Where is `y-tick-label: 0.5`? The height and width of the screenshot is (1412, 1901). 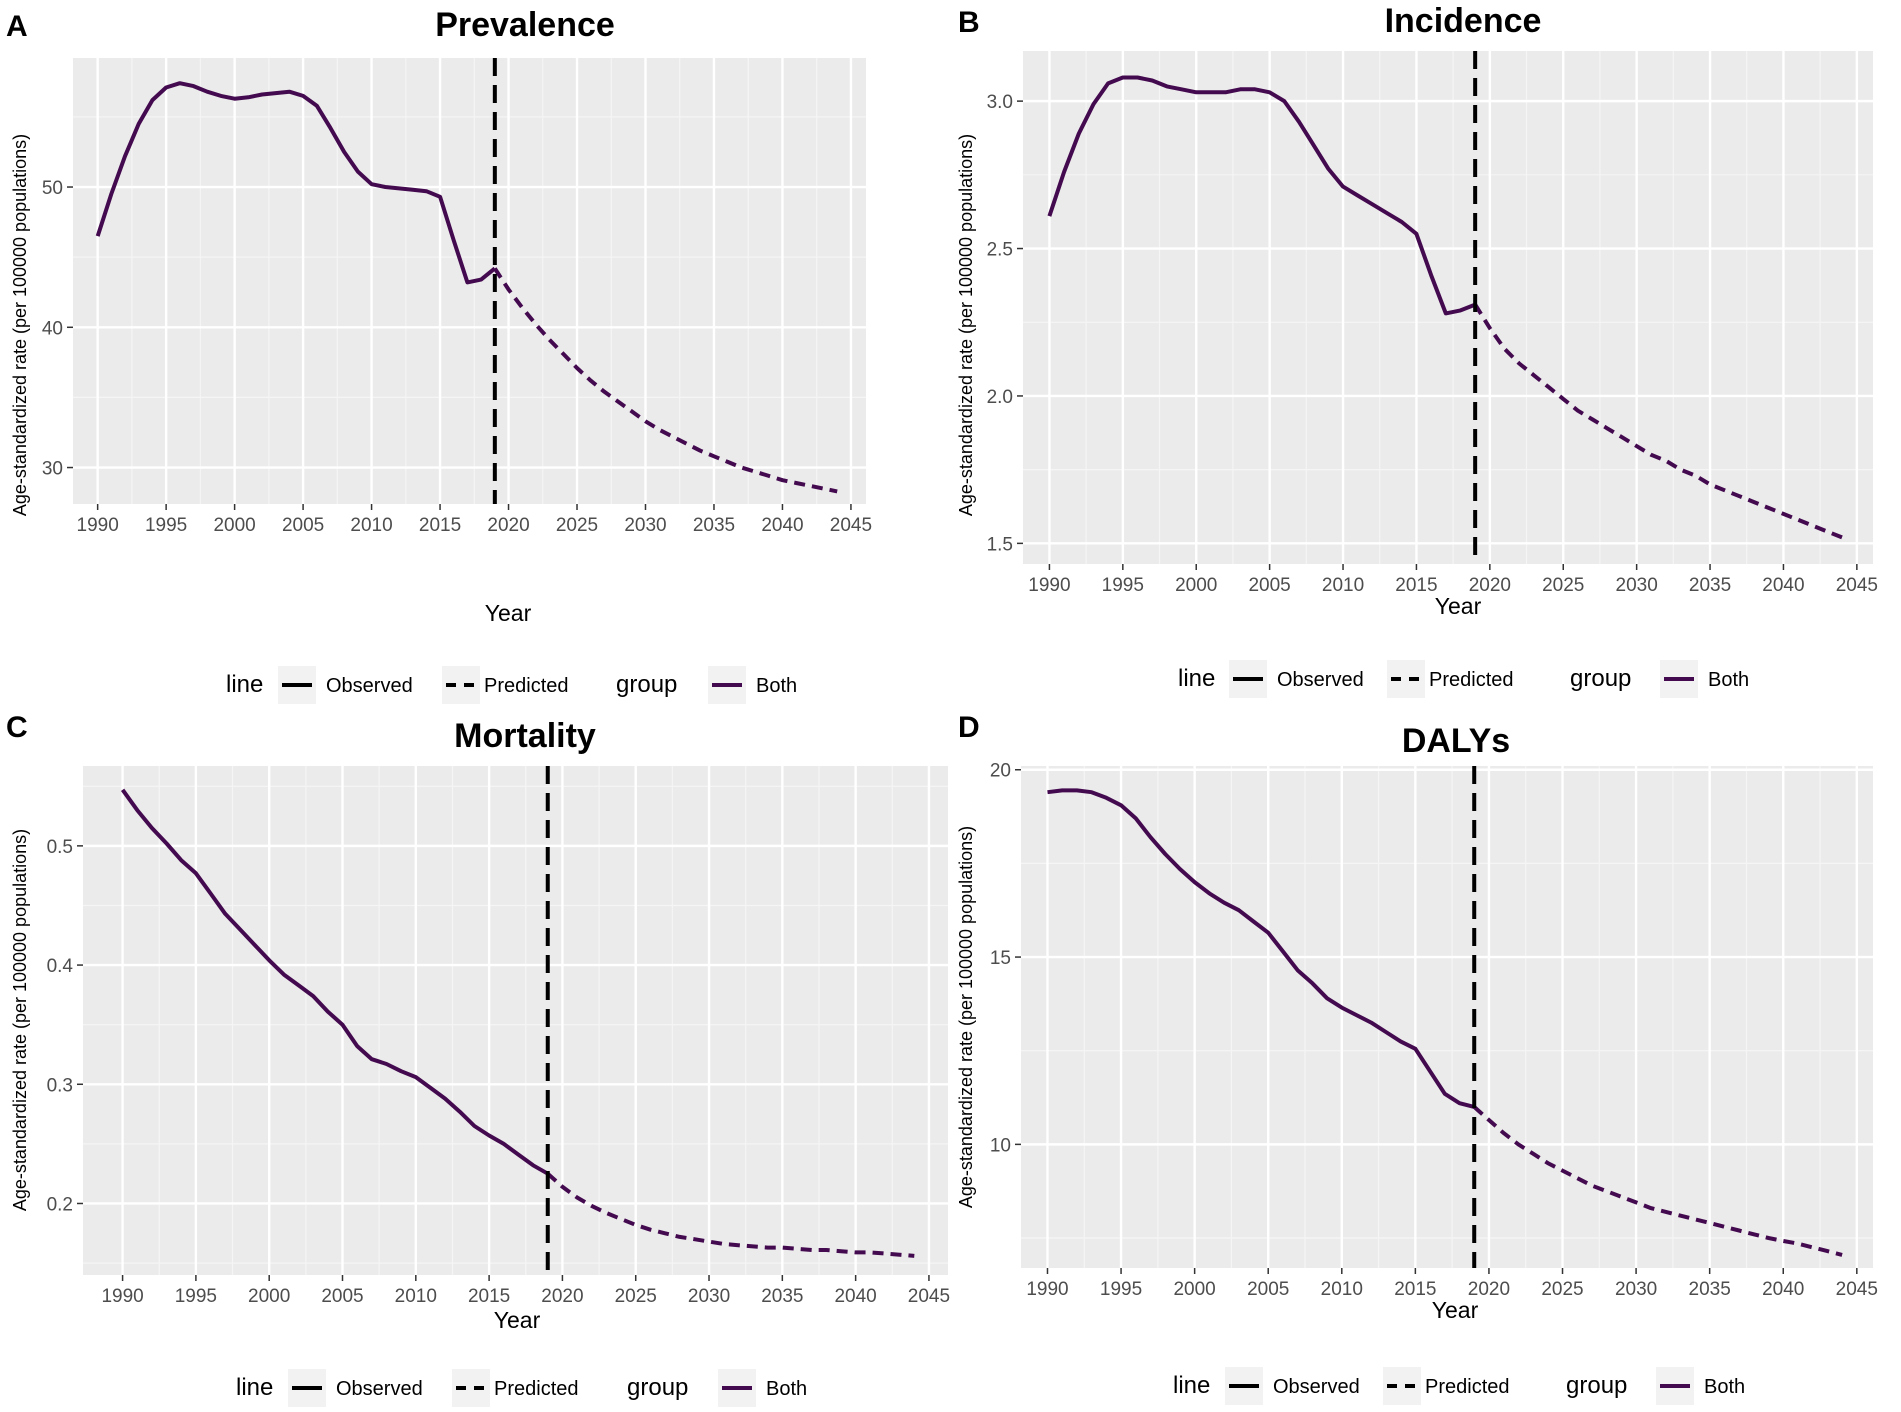 y-tick-label: 0.5 is located at coordinates (60, 847).